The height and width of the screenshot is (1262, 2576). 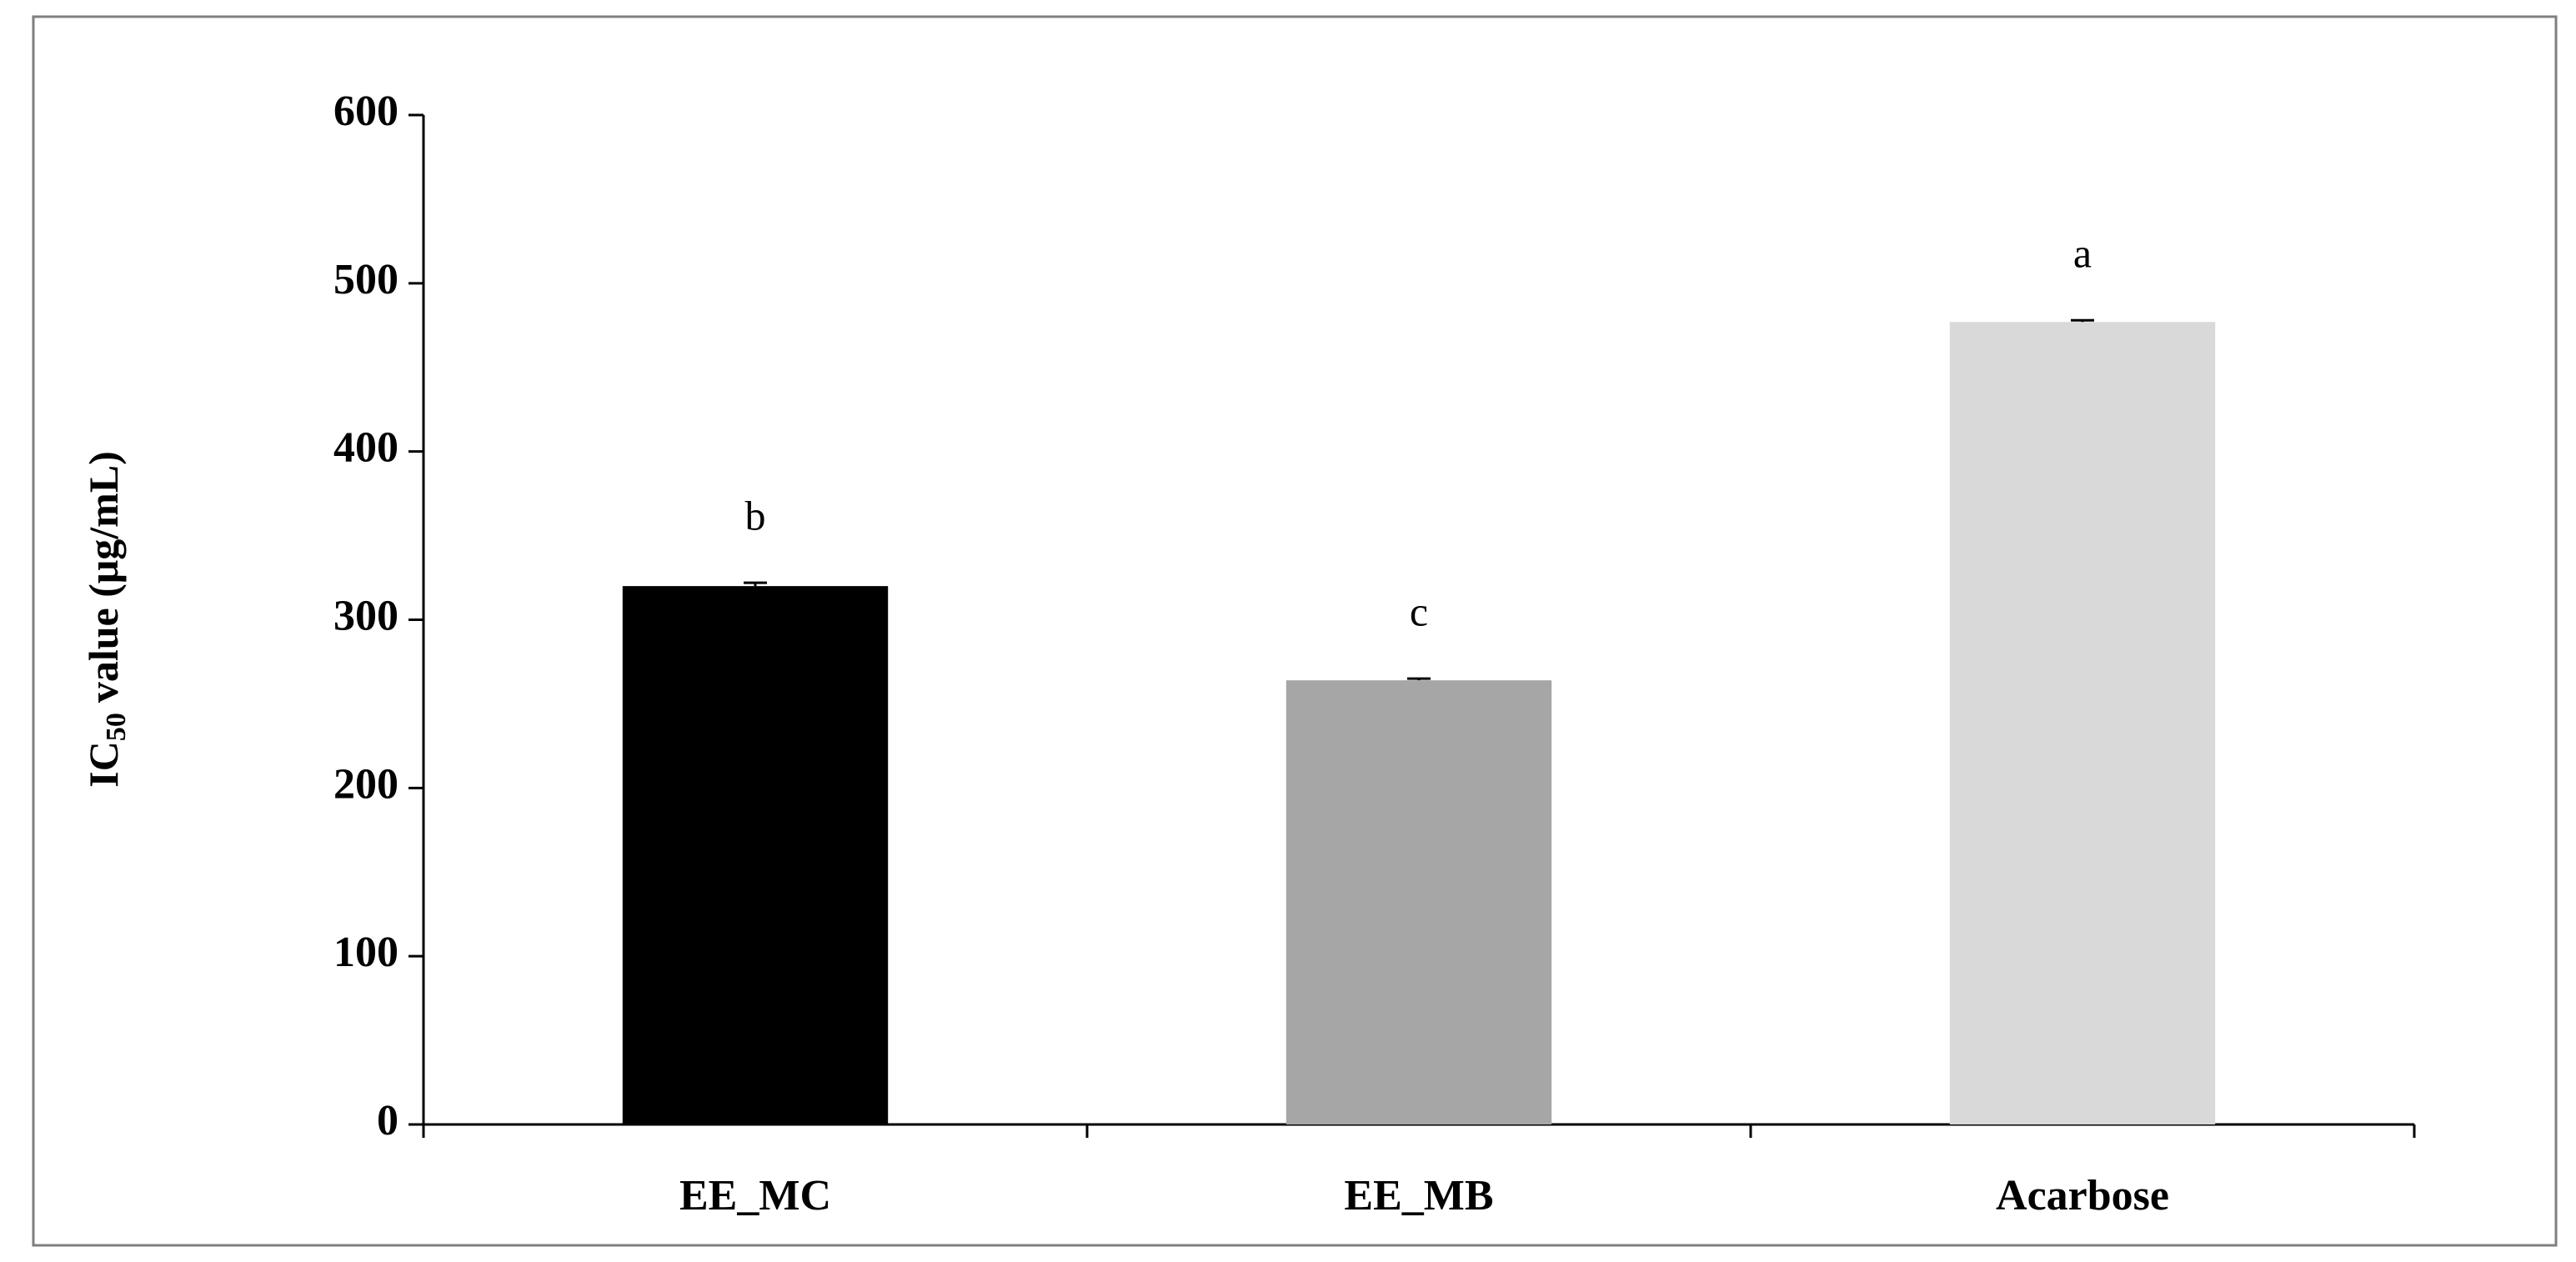 I want to click on y-tick-label: 0, so click(x=387, y=1120).